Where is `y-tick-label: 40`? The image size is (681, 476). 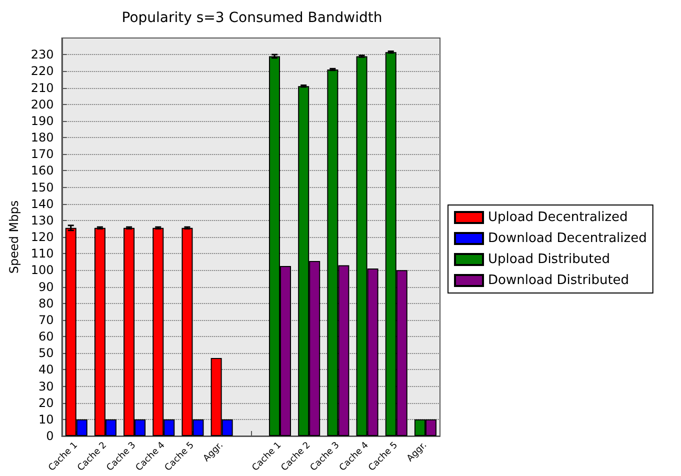 y-tick-label: 40 is located at coordinates (46, 369).